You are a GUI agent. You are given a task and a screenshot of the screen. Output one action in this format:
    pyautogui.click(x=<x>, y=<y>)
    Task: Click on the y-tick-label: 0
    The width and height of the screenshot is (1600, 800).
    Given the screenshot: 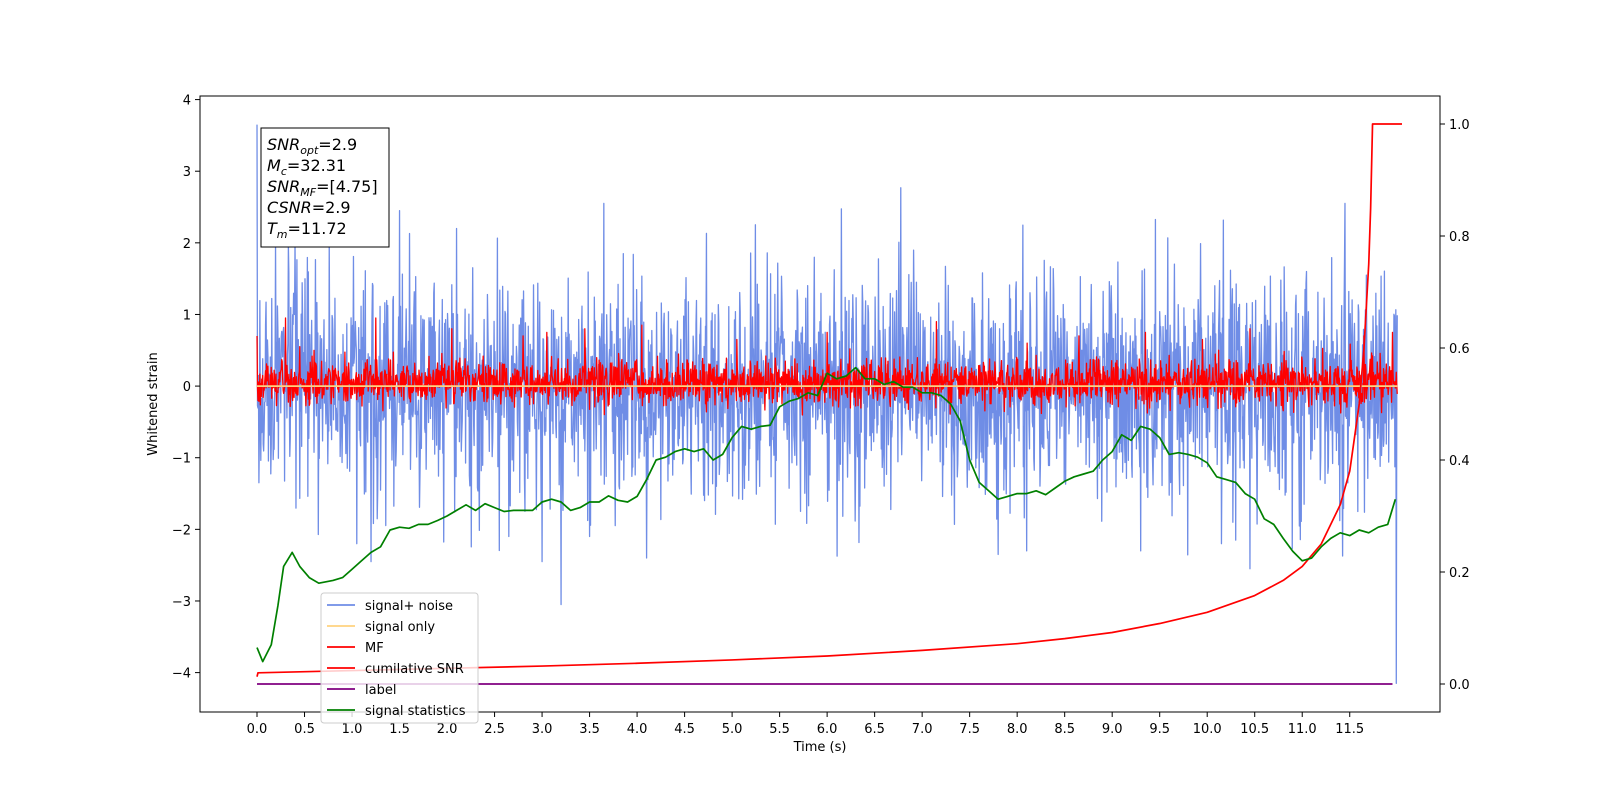 What is the action you would take?
    pyautogui.click(x=187, y=387)
    